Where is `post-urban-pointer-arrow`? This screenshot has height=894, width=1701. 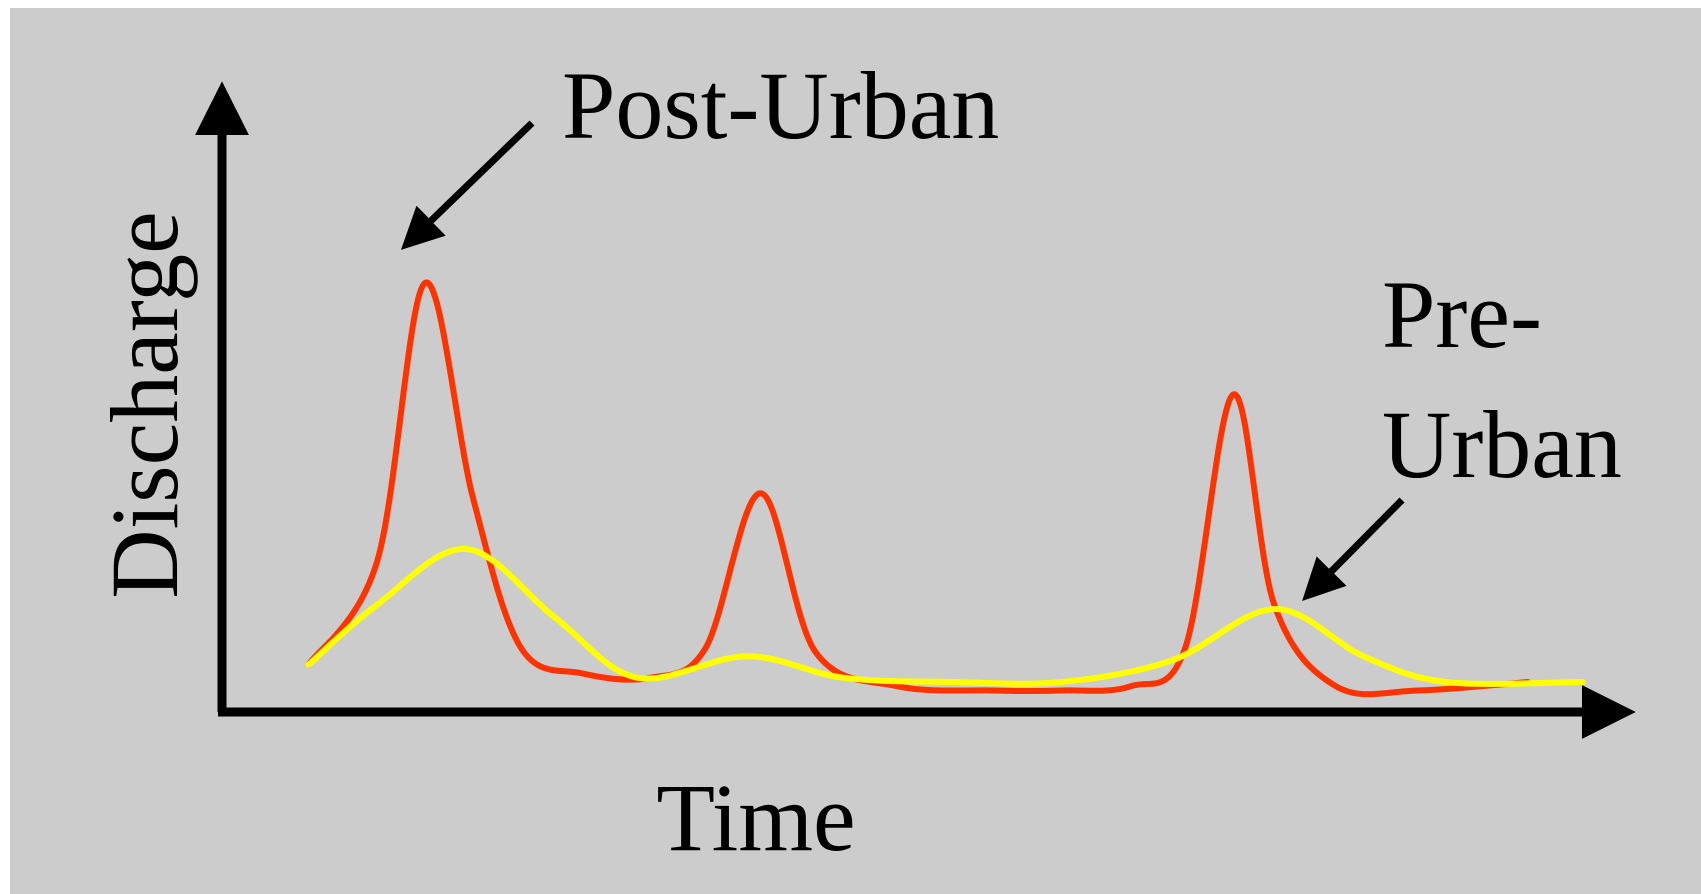 post-urban-pointer-arrow is located at coordinates (467, 185).